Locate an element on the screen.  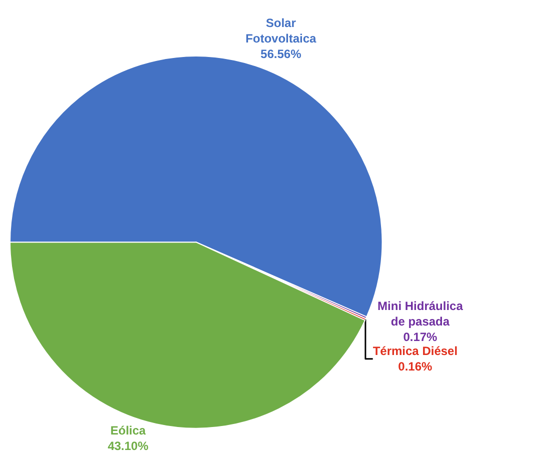
slice-label: Térmica Diésel is located at coordinates (415, 351).